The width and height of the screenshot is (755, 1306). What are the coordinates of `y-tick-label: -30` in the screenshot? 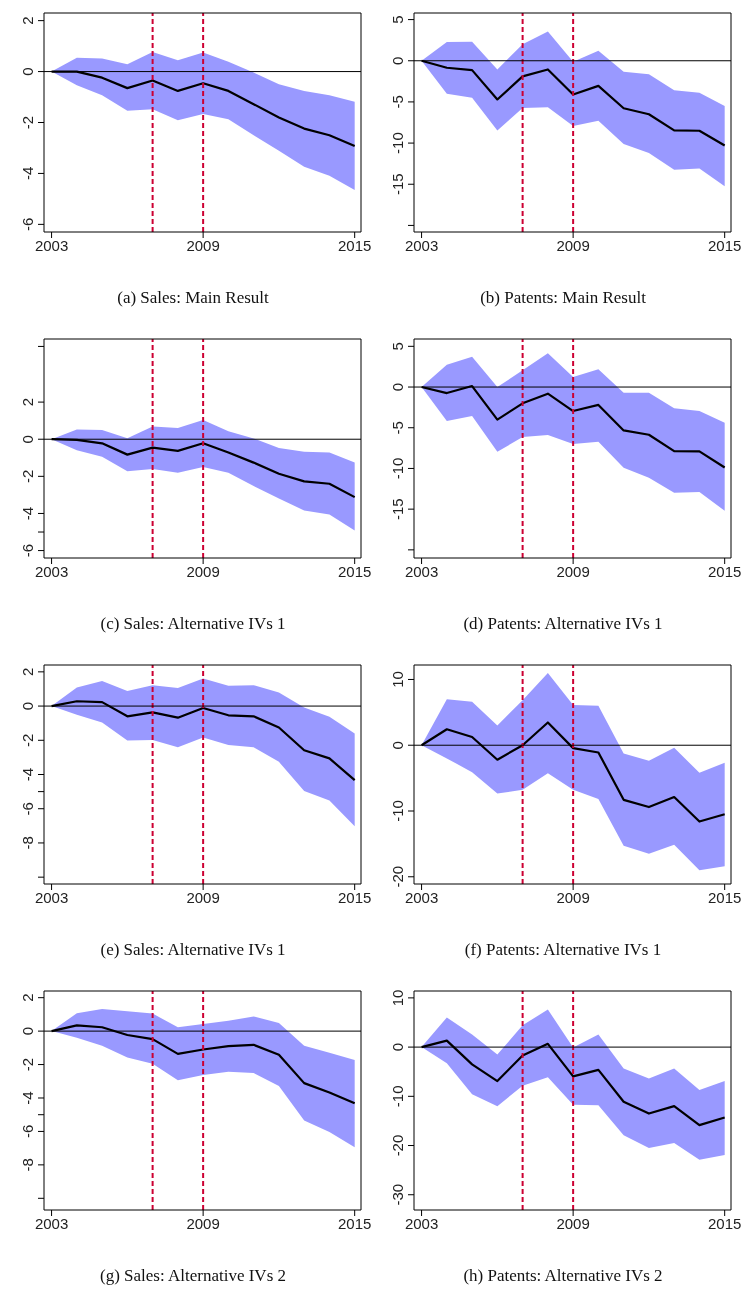 It's located at (397, 1194).